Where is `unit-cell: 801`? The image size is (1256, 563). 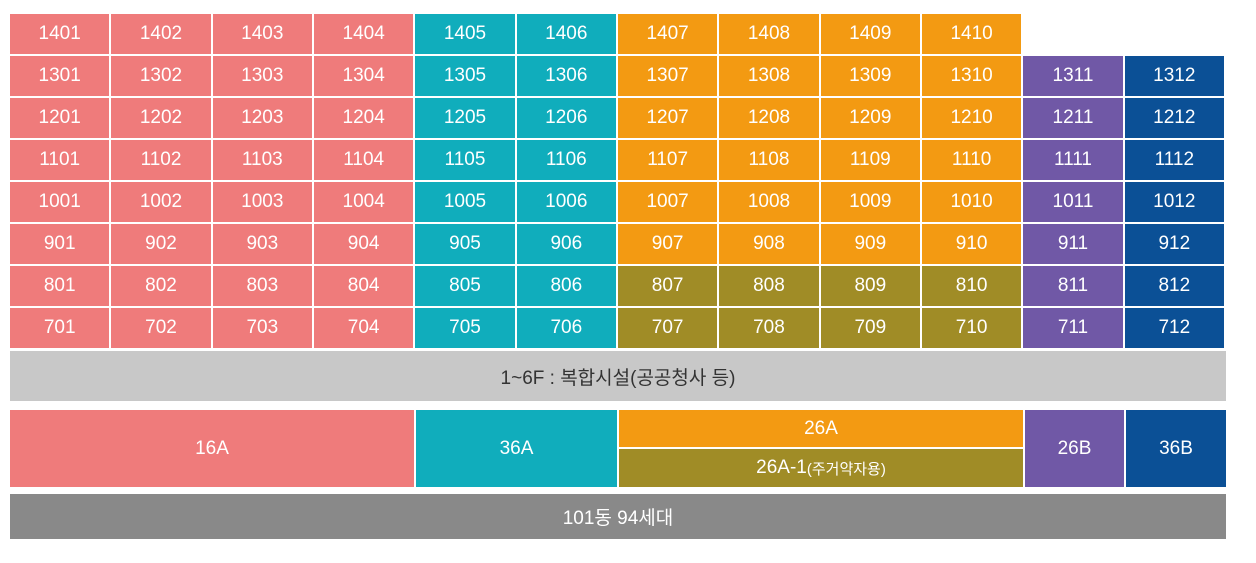
unit-cell: 801 is located at coordinates (61, 287).